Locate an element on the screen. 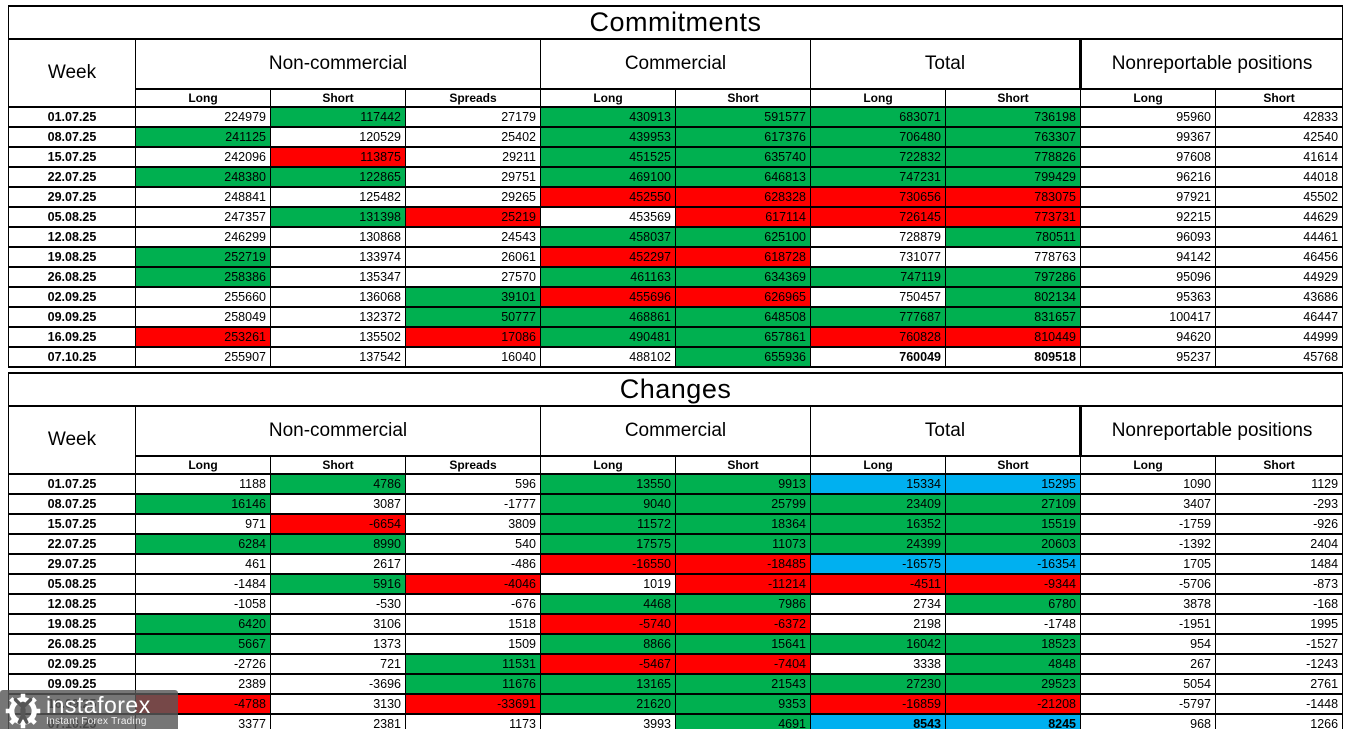  value-cell: 4468 is located at coordinates (608, 604).